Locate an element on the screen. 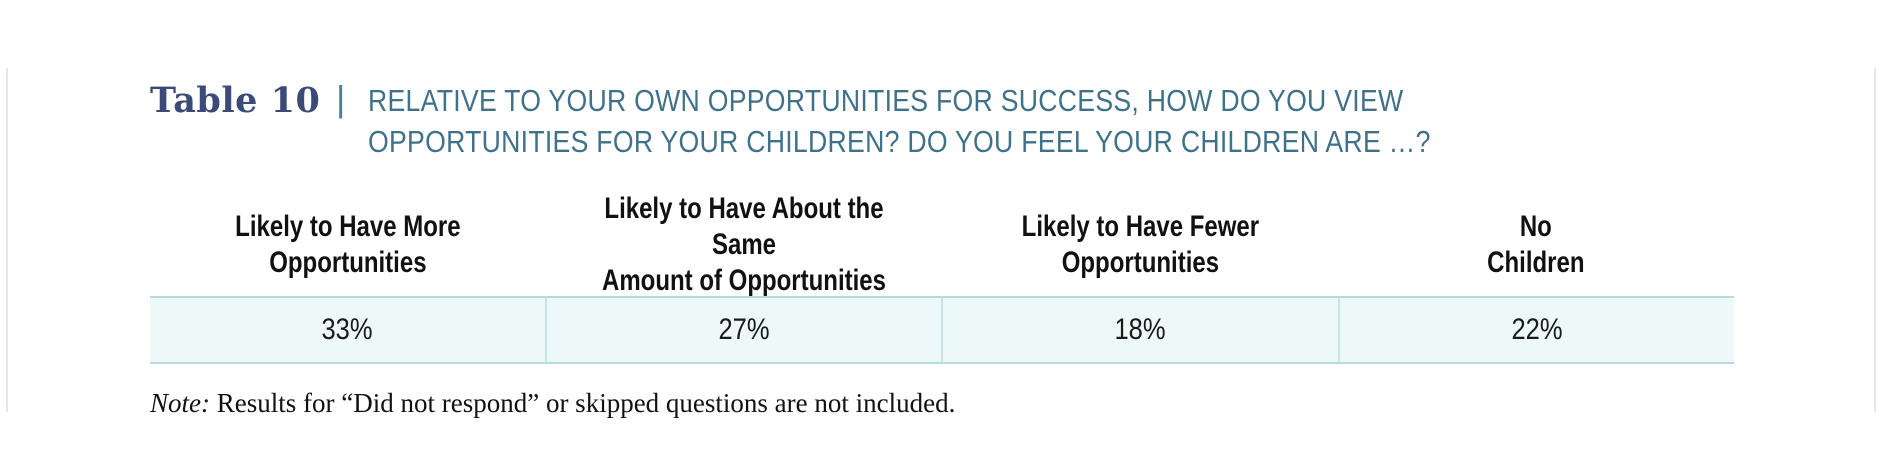  table-cell-no-children: 22% is located at coordinates (1537, 330).